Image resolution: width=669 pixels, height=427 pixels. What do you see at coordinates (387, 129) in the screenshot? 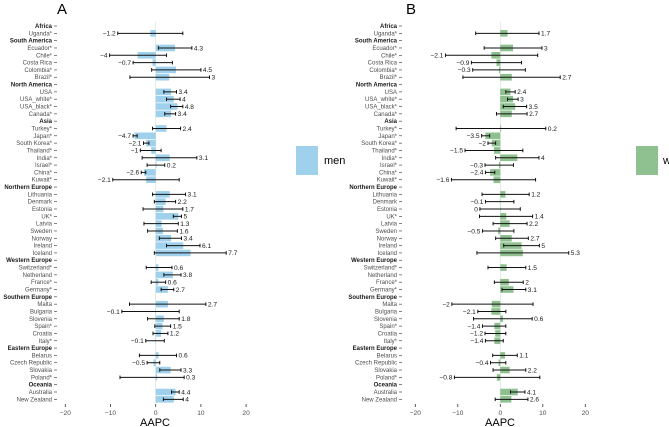
I see `country-label: Turkey*` at bounding box center [387, 129].